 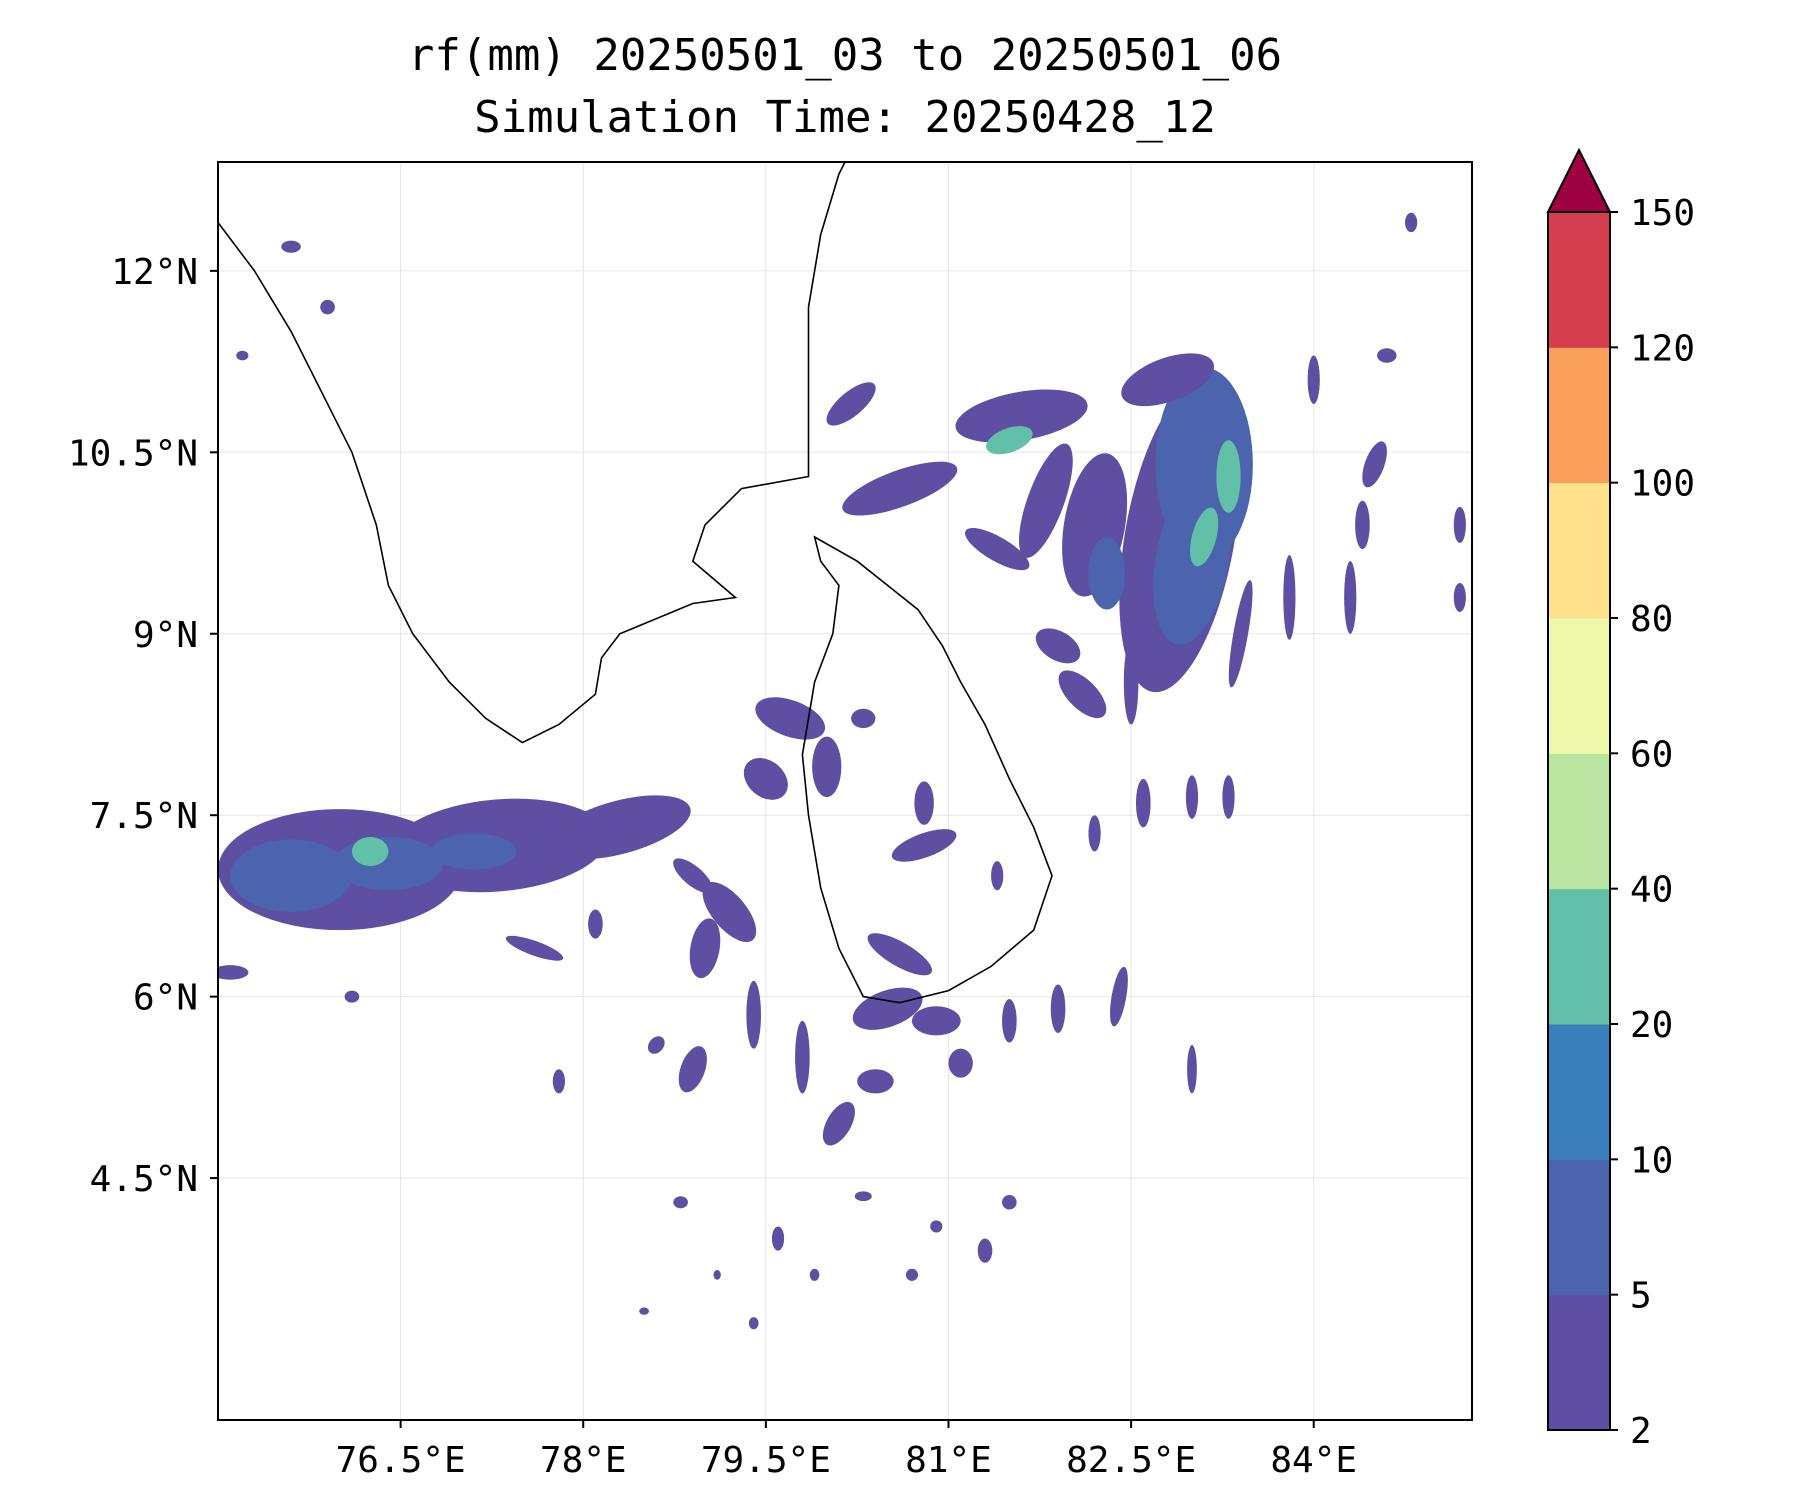 I want to click on colorbar-tick-label: 2, so click(x=1641, y=1431).